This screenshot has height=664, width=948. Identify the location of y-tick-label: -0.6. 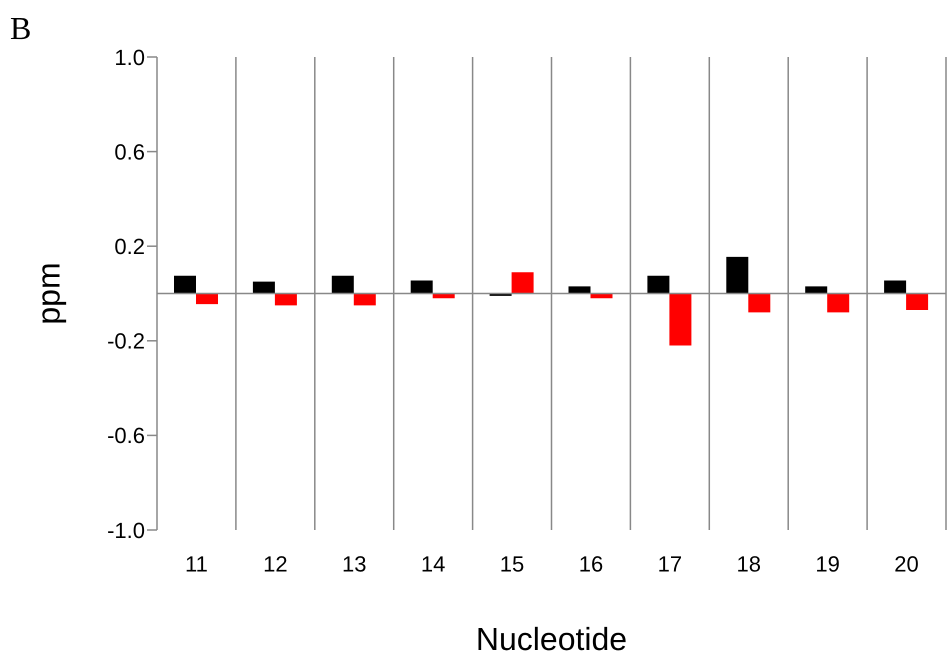
(126, 435).